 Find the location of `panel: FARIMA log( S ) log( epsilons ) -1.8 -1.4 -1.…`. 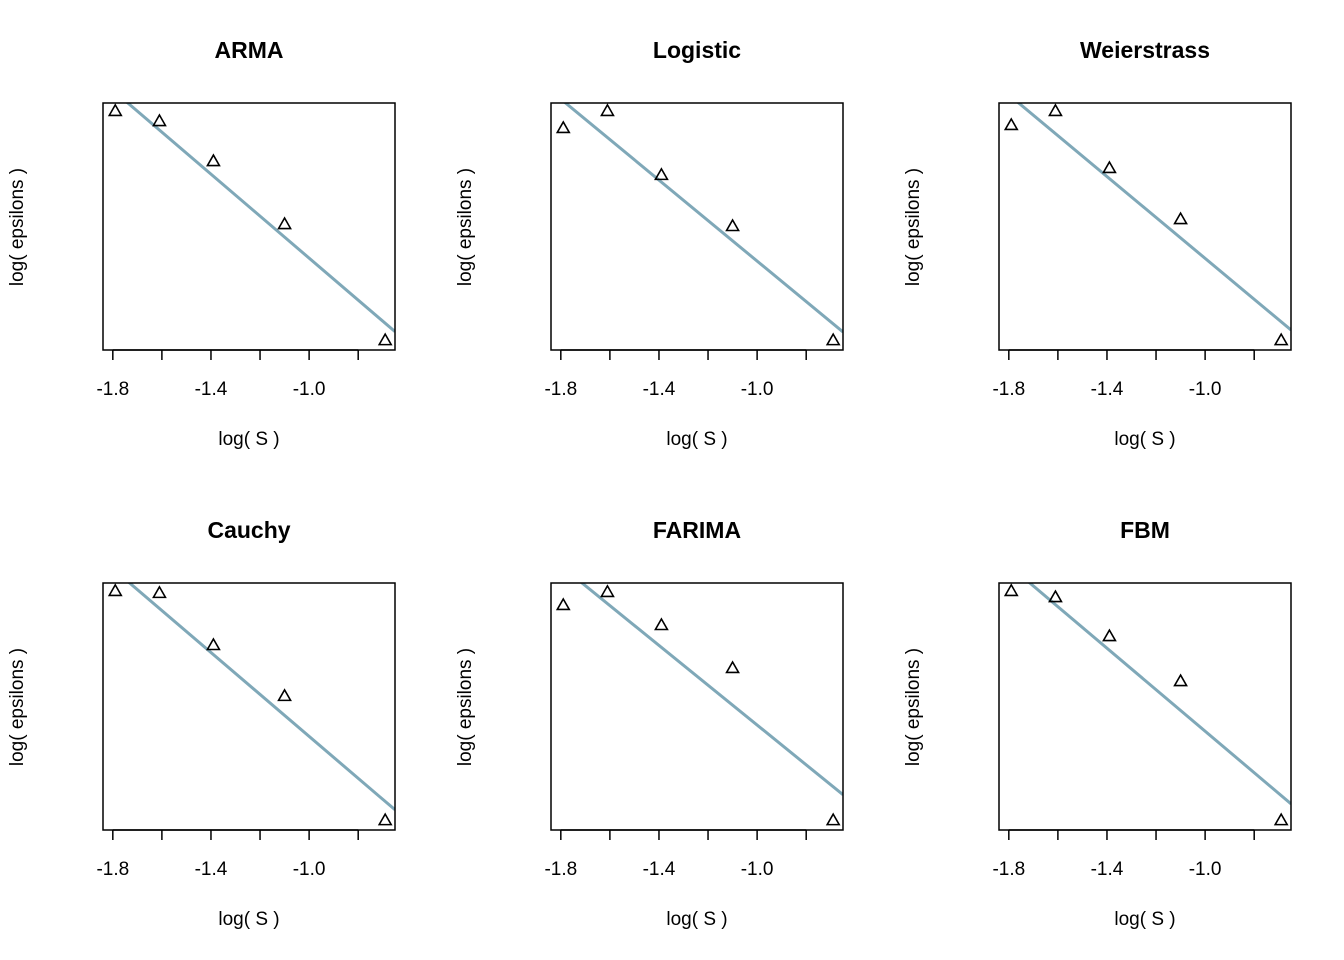

panel: FARIMA log( S ) log( epsilons ) -1.8 -1.4 -1.… is located at coordinates (649, 723).